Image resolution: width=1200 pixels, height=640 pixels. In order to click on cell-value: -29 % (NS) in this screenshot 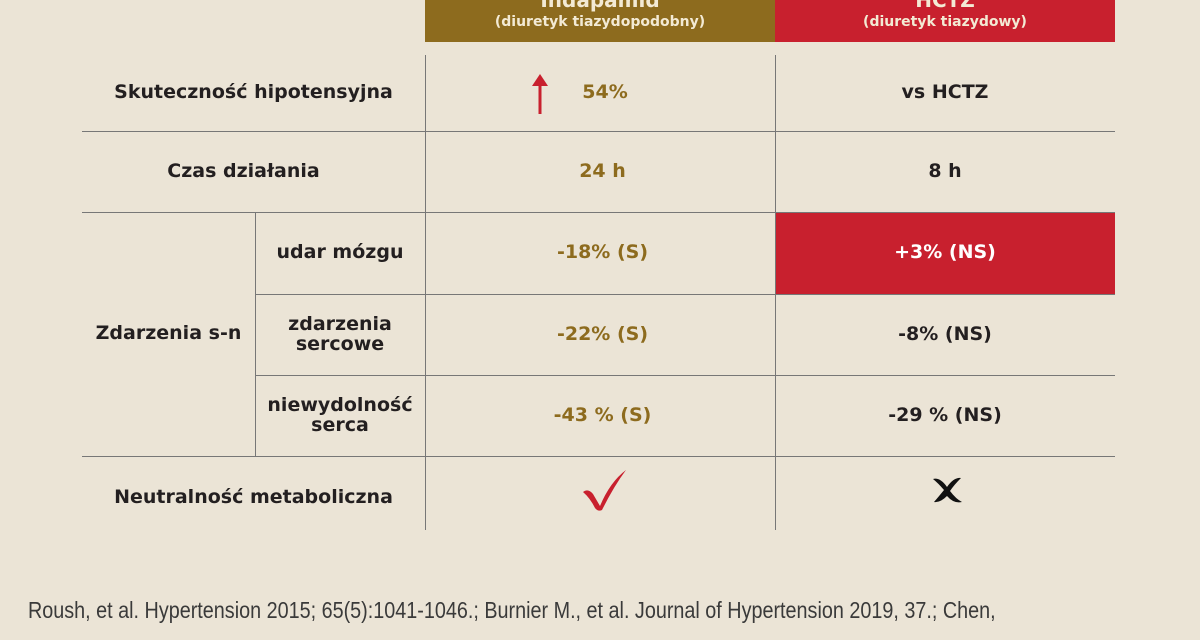, I will do `click(945, 414)`.